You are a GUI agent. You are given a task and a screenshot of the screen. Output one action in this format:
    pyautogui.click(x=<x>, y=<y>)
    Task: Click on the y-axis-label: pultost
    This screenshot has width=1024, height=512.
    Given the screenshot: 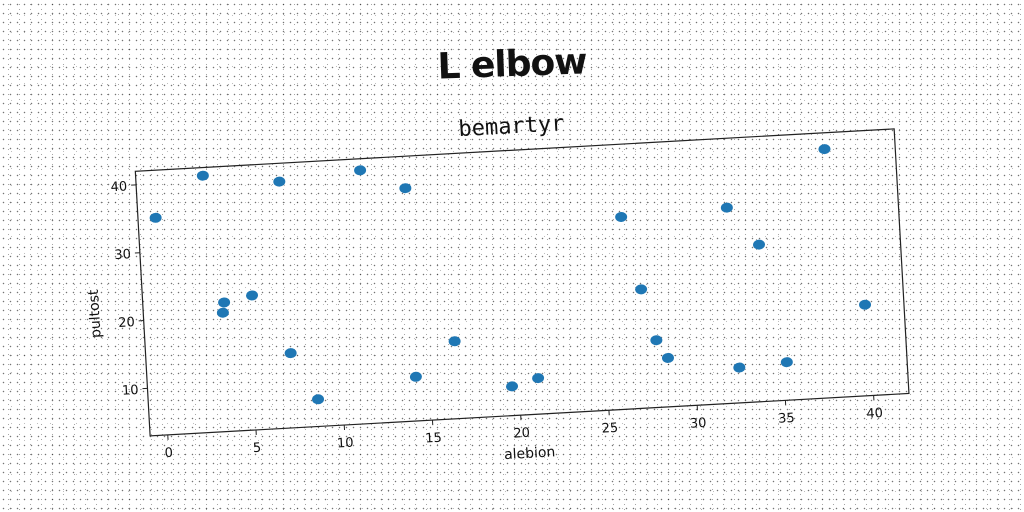 What is the action you would take?
    pyautogui.click(x=95, y=314)
    